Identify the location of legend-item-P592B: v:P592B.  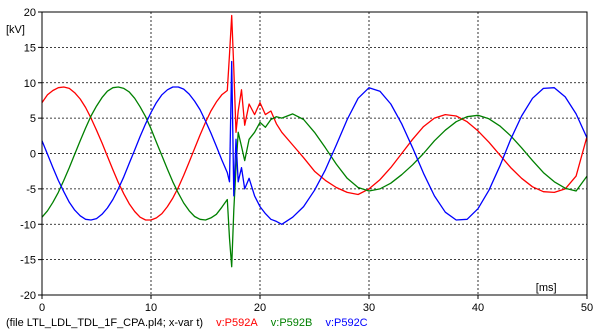
(291, 323).